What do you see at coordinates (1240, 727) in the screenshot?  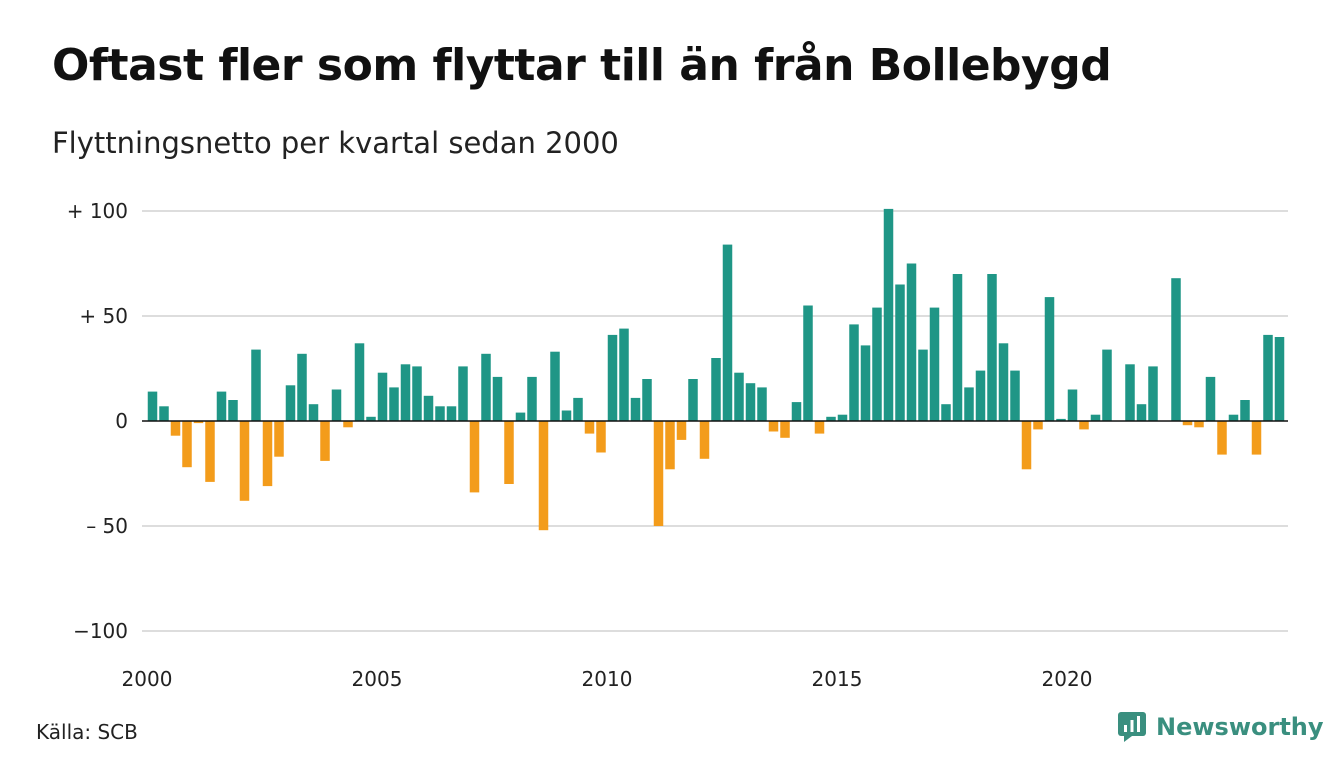 I see `brand-name: Newsworthy` at bounding box center [1240, 727].